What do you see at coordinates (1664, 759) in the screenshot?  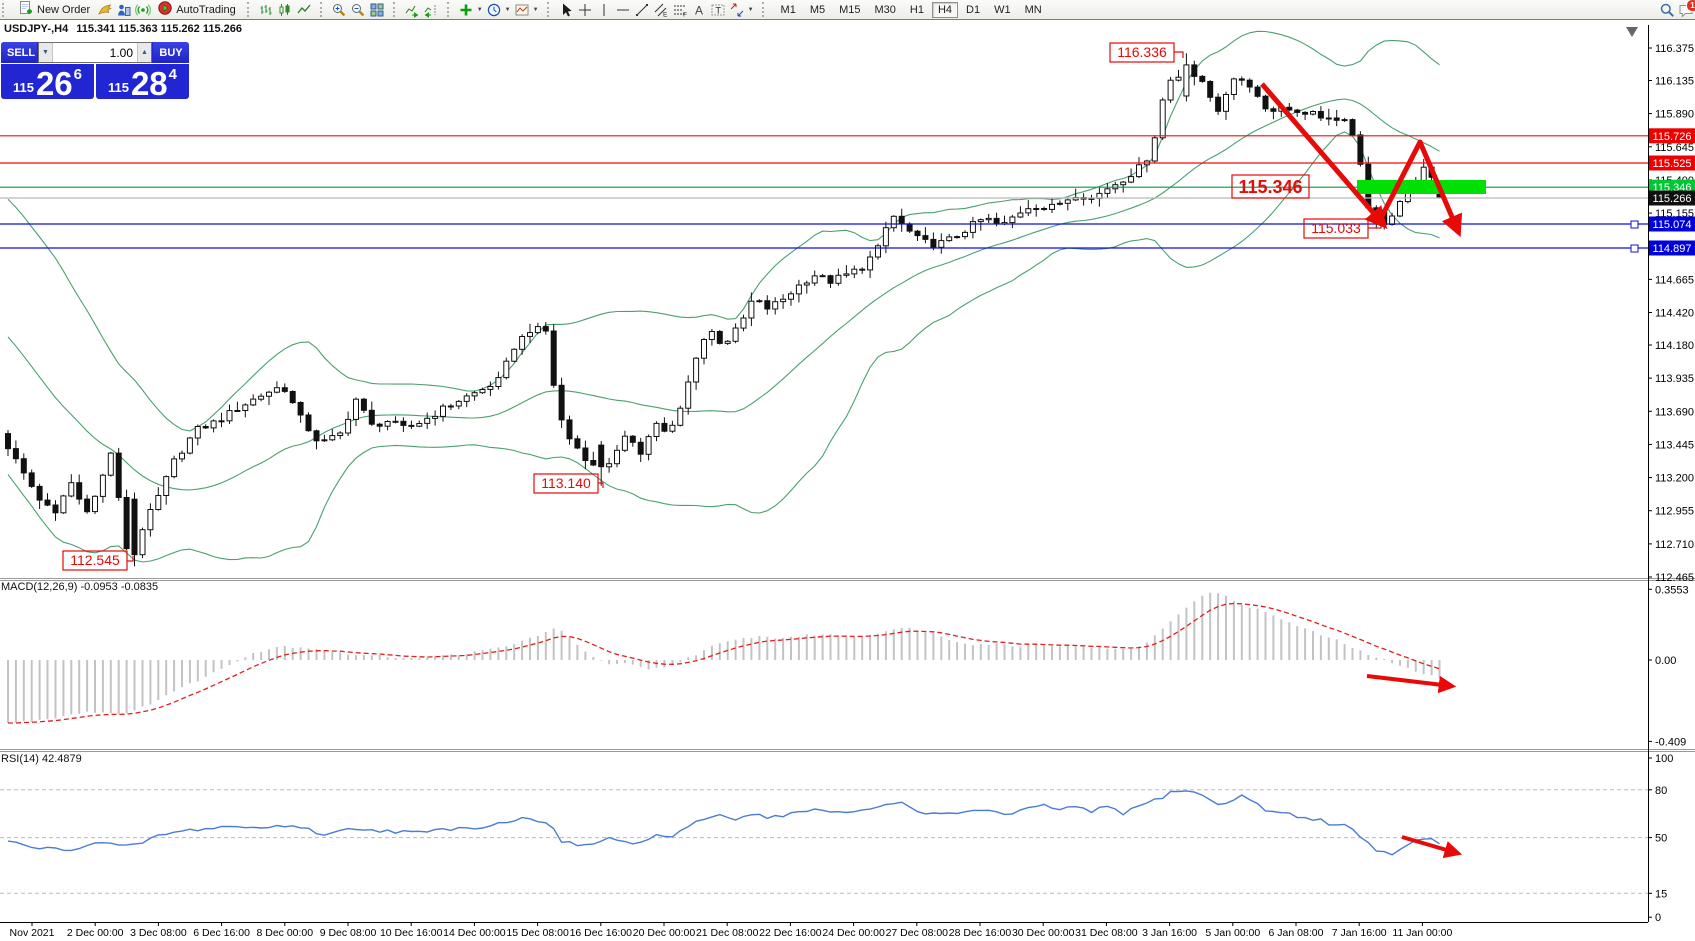 I see `svg-text: 100` at bounding box center [1664, 759].